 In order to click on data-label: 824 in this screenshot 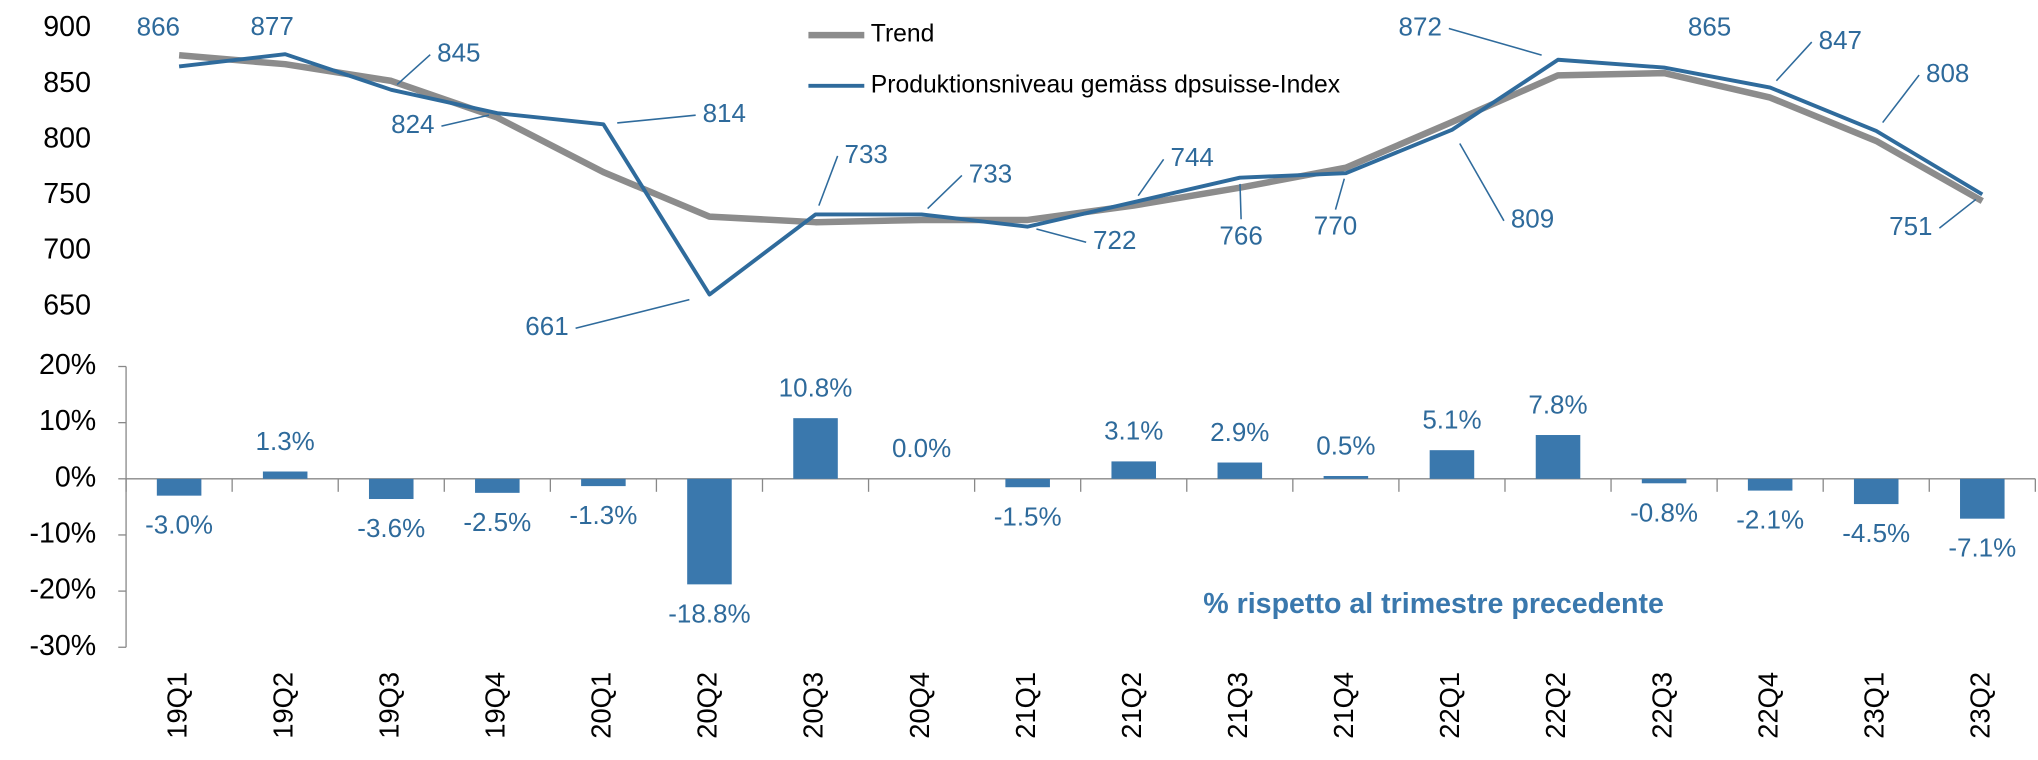, I will do `click(412, 124)`.